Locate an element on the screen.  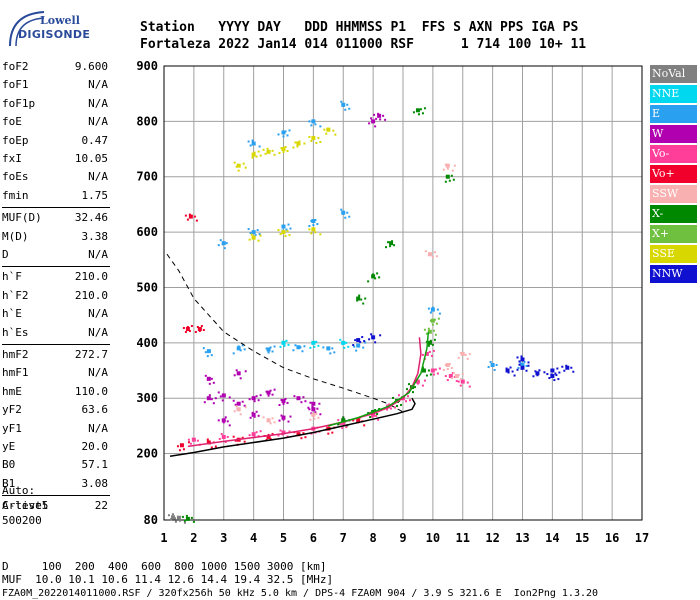
param-row: D N/A is located at coordinates (56, 255).